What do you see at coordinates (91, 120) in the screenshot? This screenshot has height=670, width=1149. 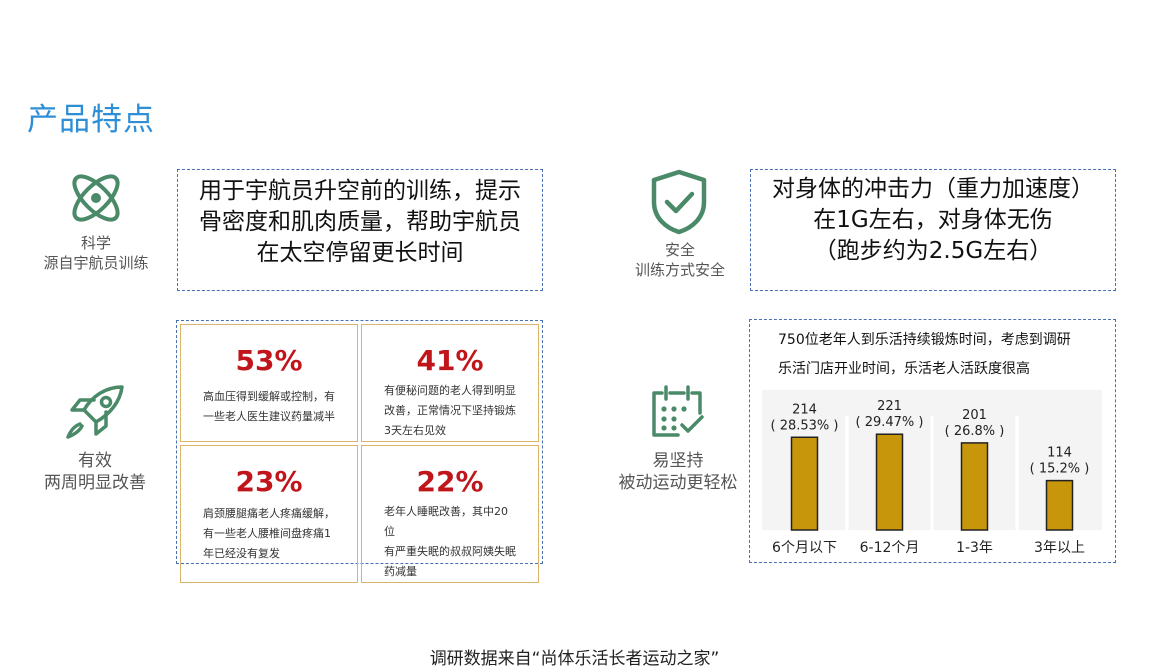 I see `page-title: 产品特点` at bounding box center [91, 120].